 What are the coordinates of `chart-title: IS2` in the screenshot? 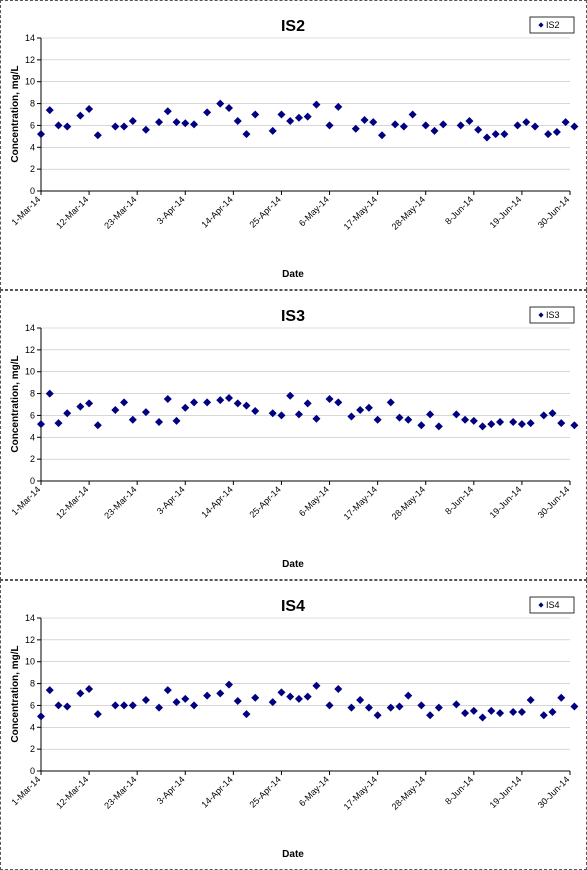 It's located at (293, 26).